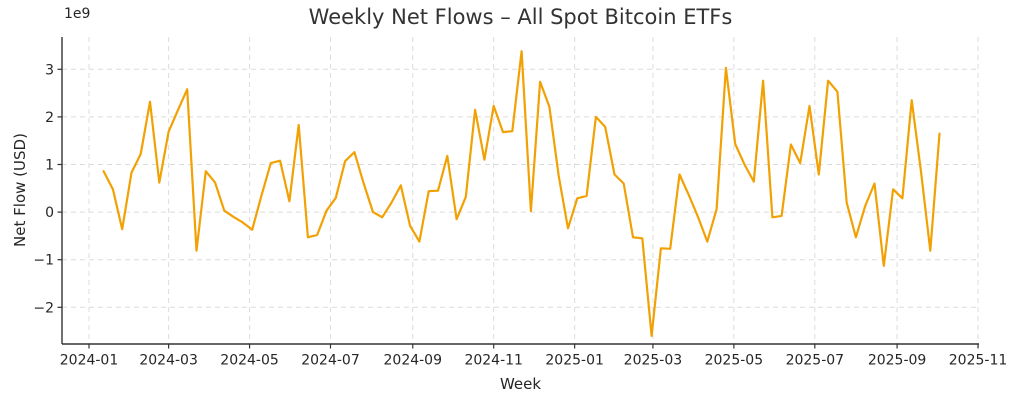 The height and width of the screenshot is (404, 1024). Describe the element at coordinates (249, 361) in the screenshot. I see `x-tick-label: 2024-05` at that location.